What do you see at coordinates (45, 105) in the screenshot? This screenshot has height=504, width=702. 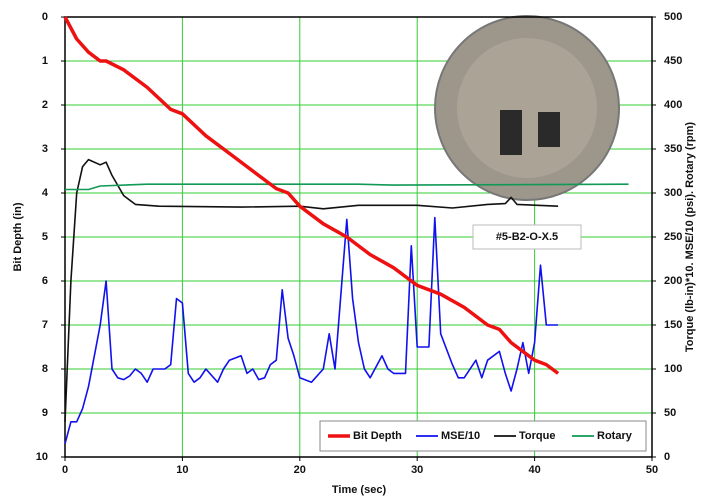 I see `y-tick-label: 2` at bounding box center [45, 105].